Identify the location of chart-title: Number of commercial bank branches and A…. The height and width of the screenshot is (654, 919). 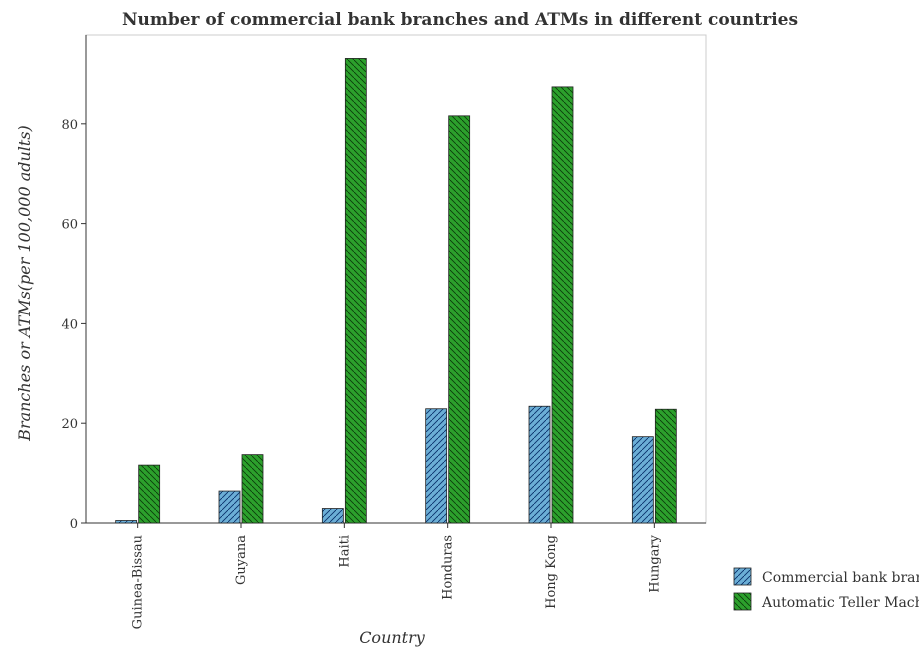
(460, 20).